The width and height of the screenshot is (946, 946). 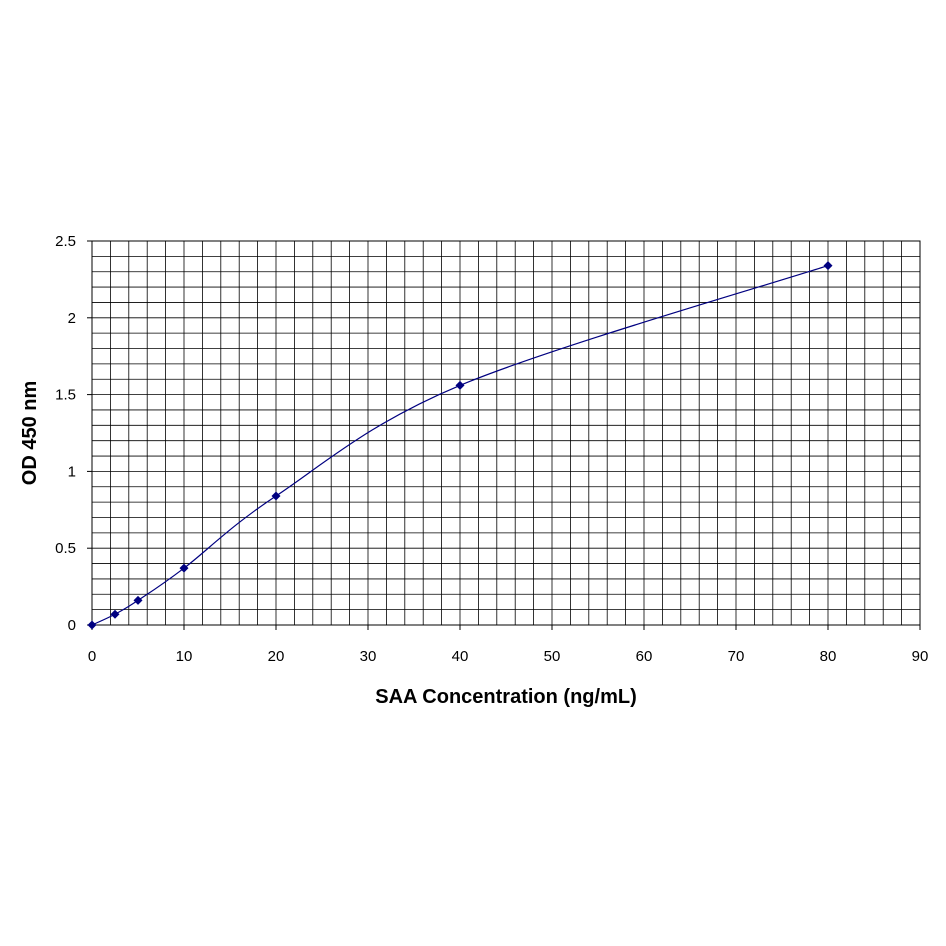 What do you see at coordinates (460, 656) in the screenshot?
I see `x-tick-label: 40` at bounding box center [460, 656].